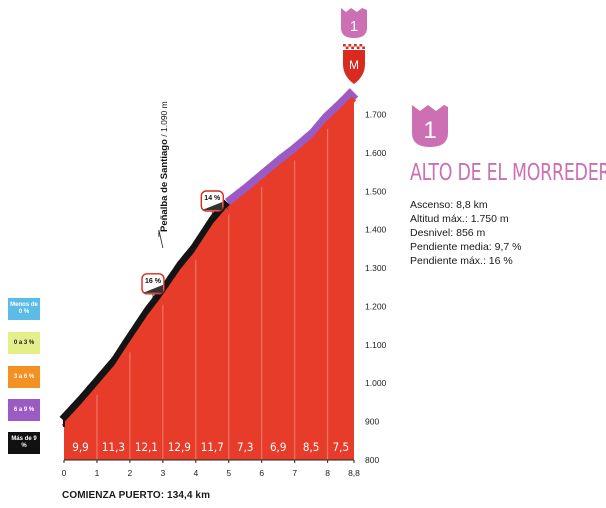 This screenshot has height=508, width=606. I want to click on finish-marker-label: M, so click(354, 65).